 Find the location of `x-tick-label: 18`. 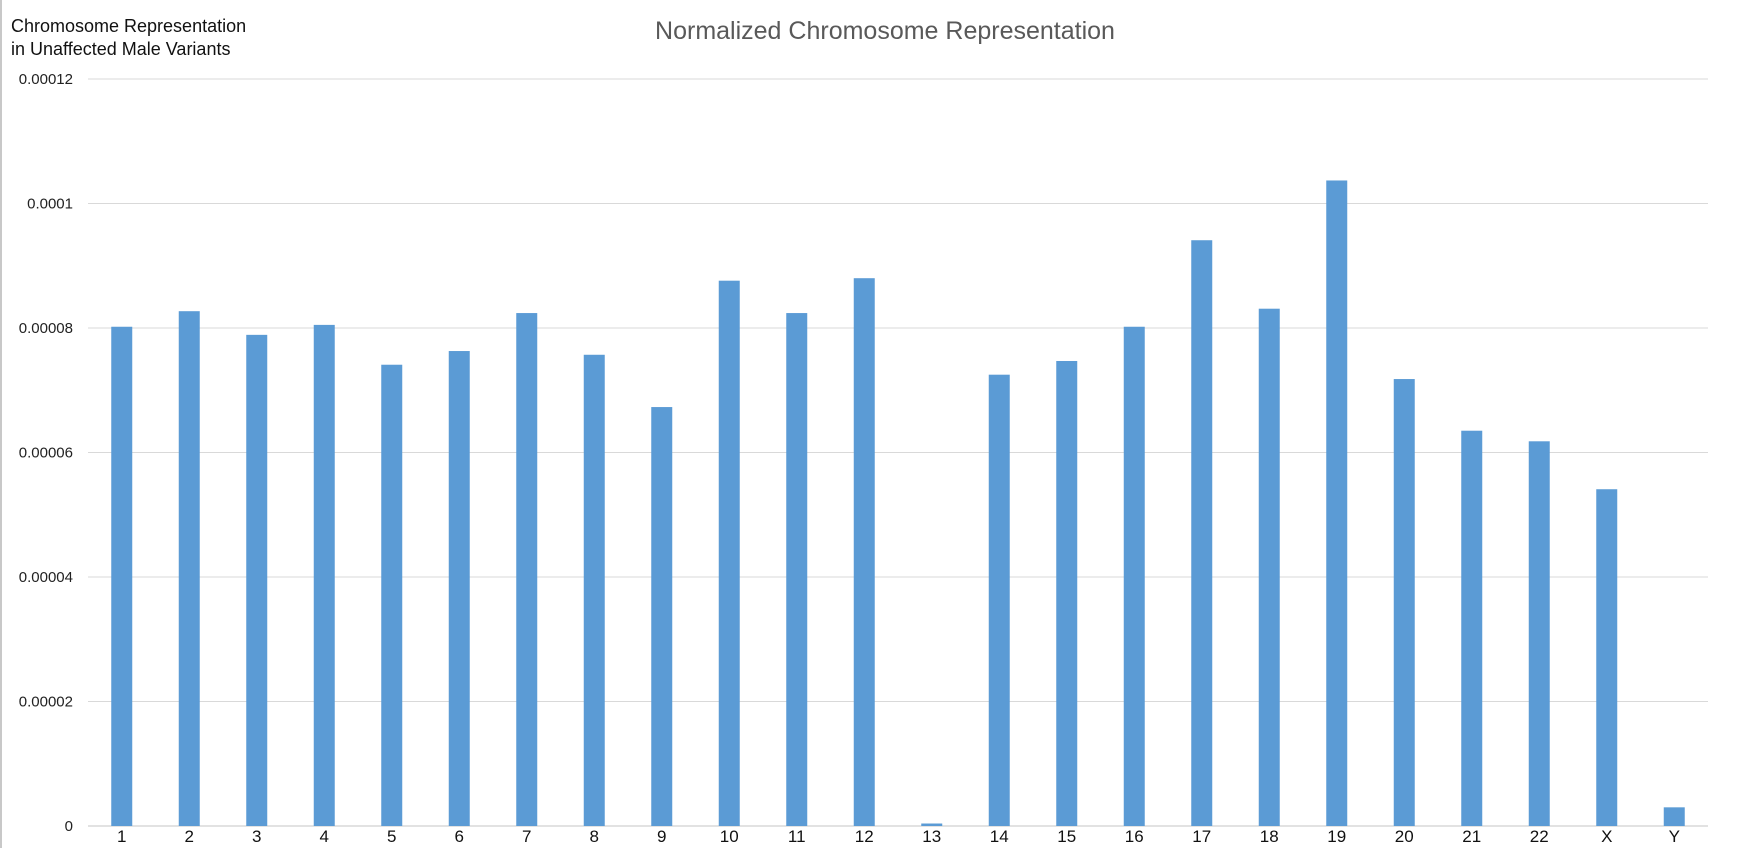

x-tick-label: 18 is located at coordinates (1269, 836).